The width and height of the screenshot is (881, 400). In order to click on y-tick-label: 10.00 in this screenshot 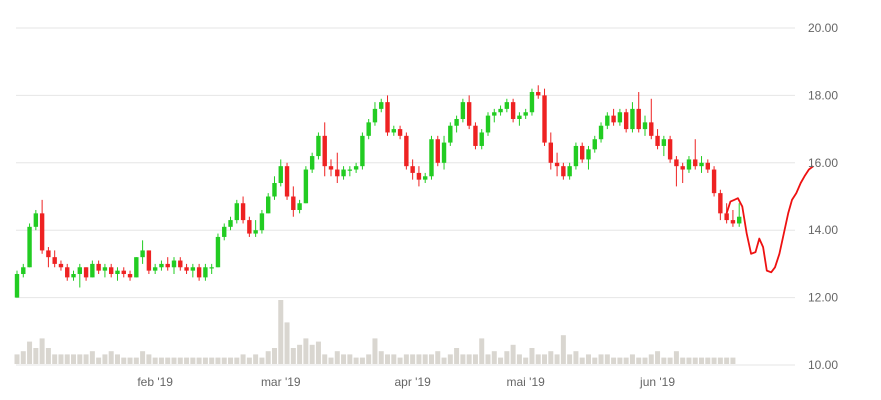, I will do `click(823, 365)`.